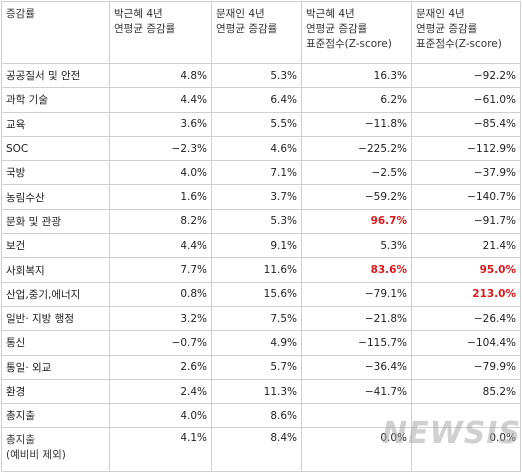 This screenshot has width=522, height=472. Describe the element at coordinates (466, 343) in the screenshot. I see `cell-moon-zscore: −104.4%` at that location.